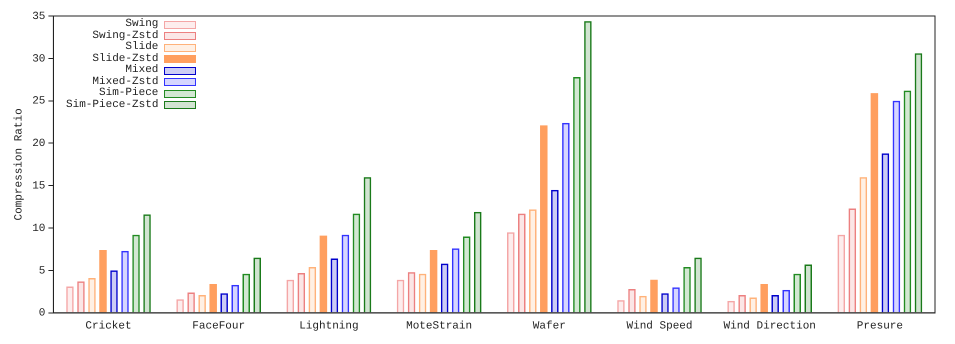 Image resolution: width=955 pixels, height=344 pixels. I want to click on legend-label: Swing-Zstd, so click(125, 36).